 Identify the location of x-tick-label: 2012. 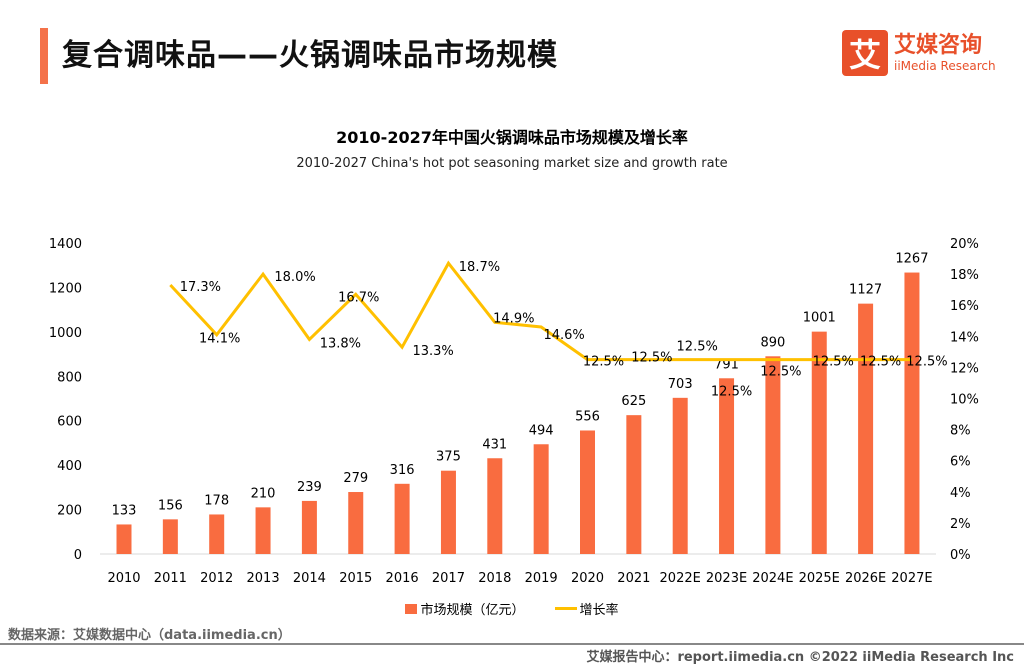
(216, 578).